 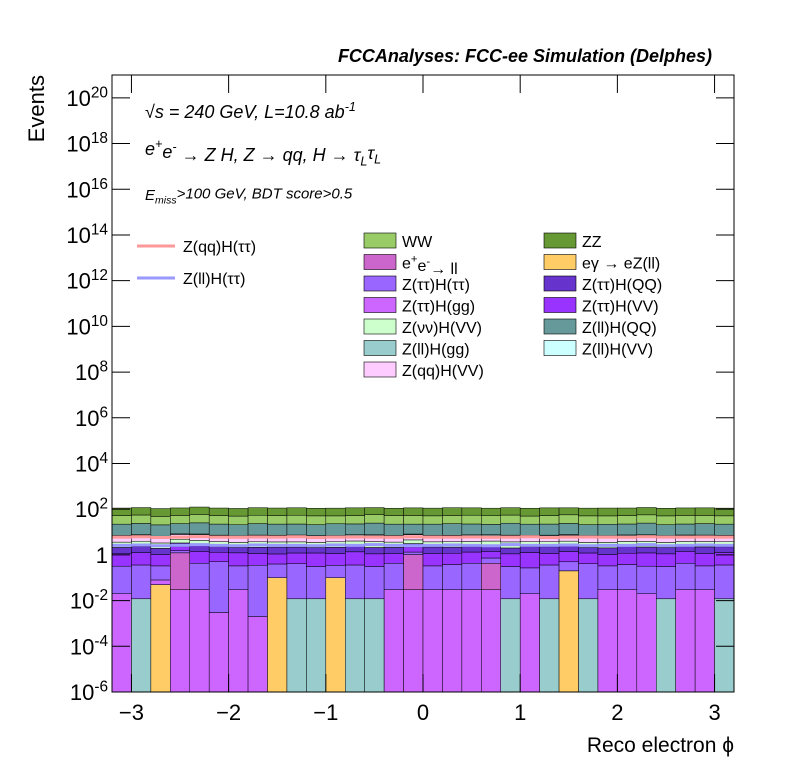 What do you see at coordinates (660, 745) in the screenshot?
I see `x-axis-label: Reco electron ϕ` at bounding box center [660, 745].